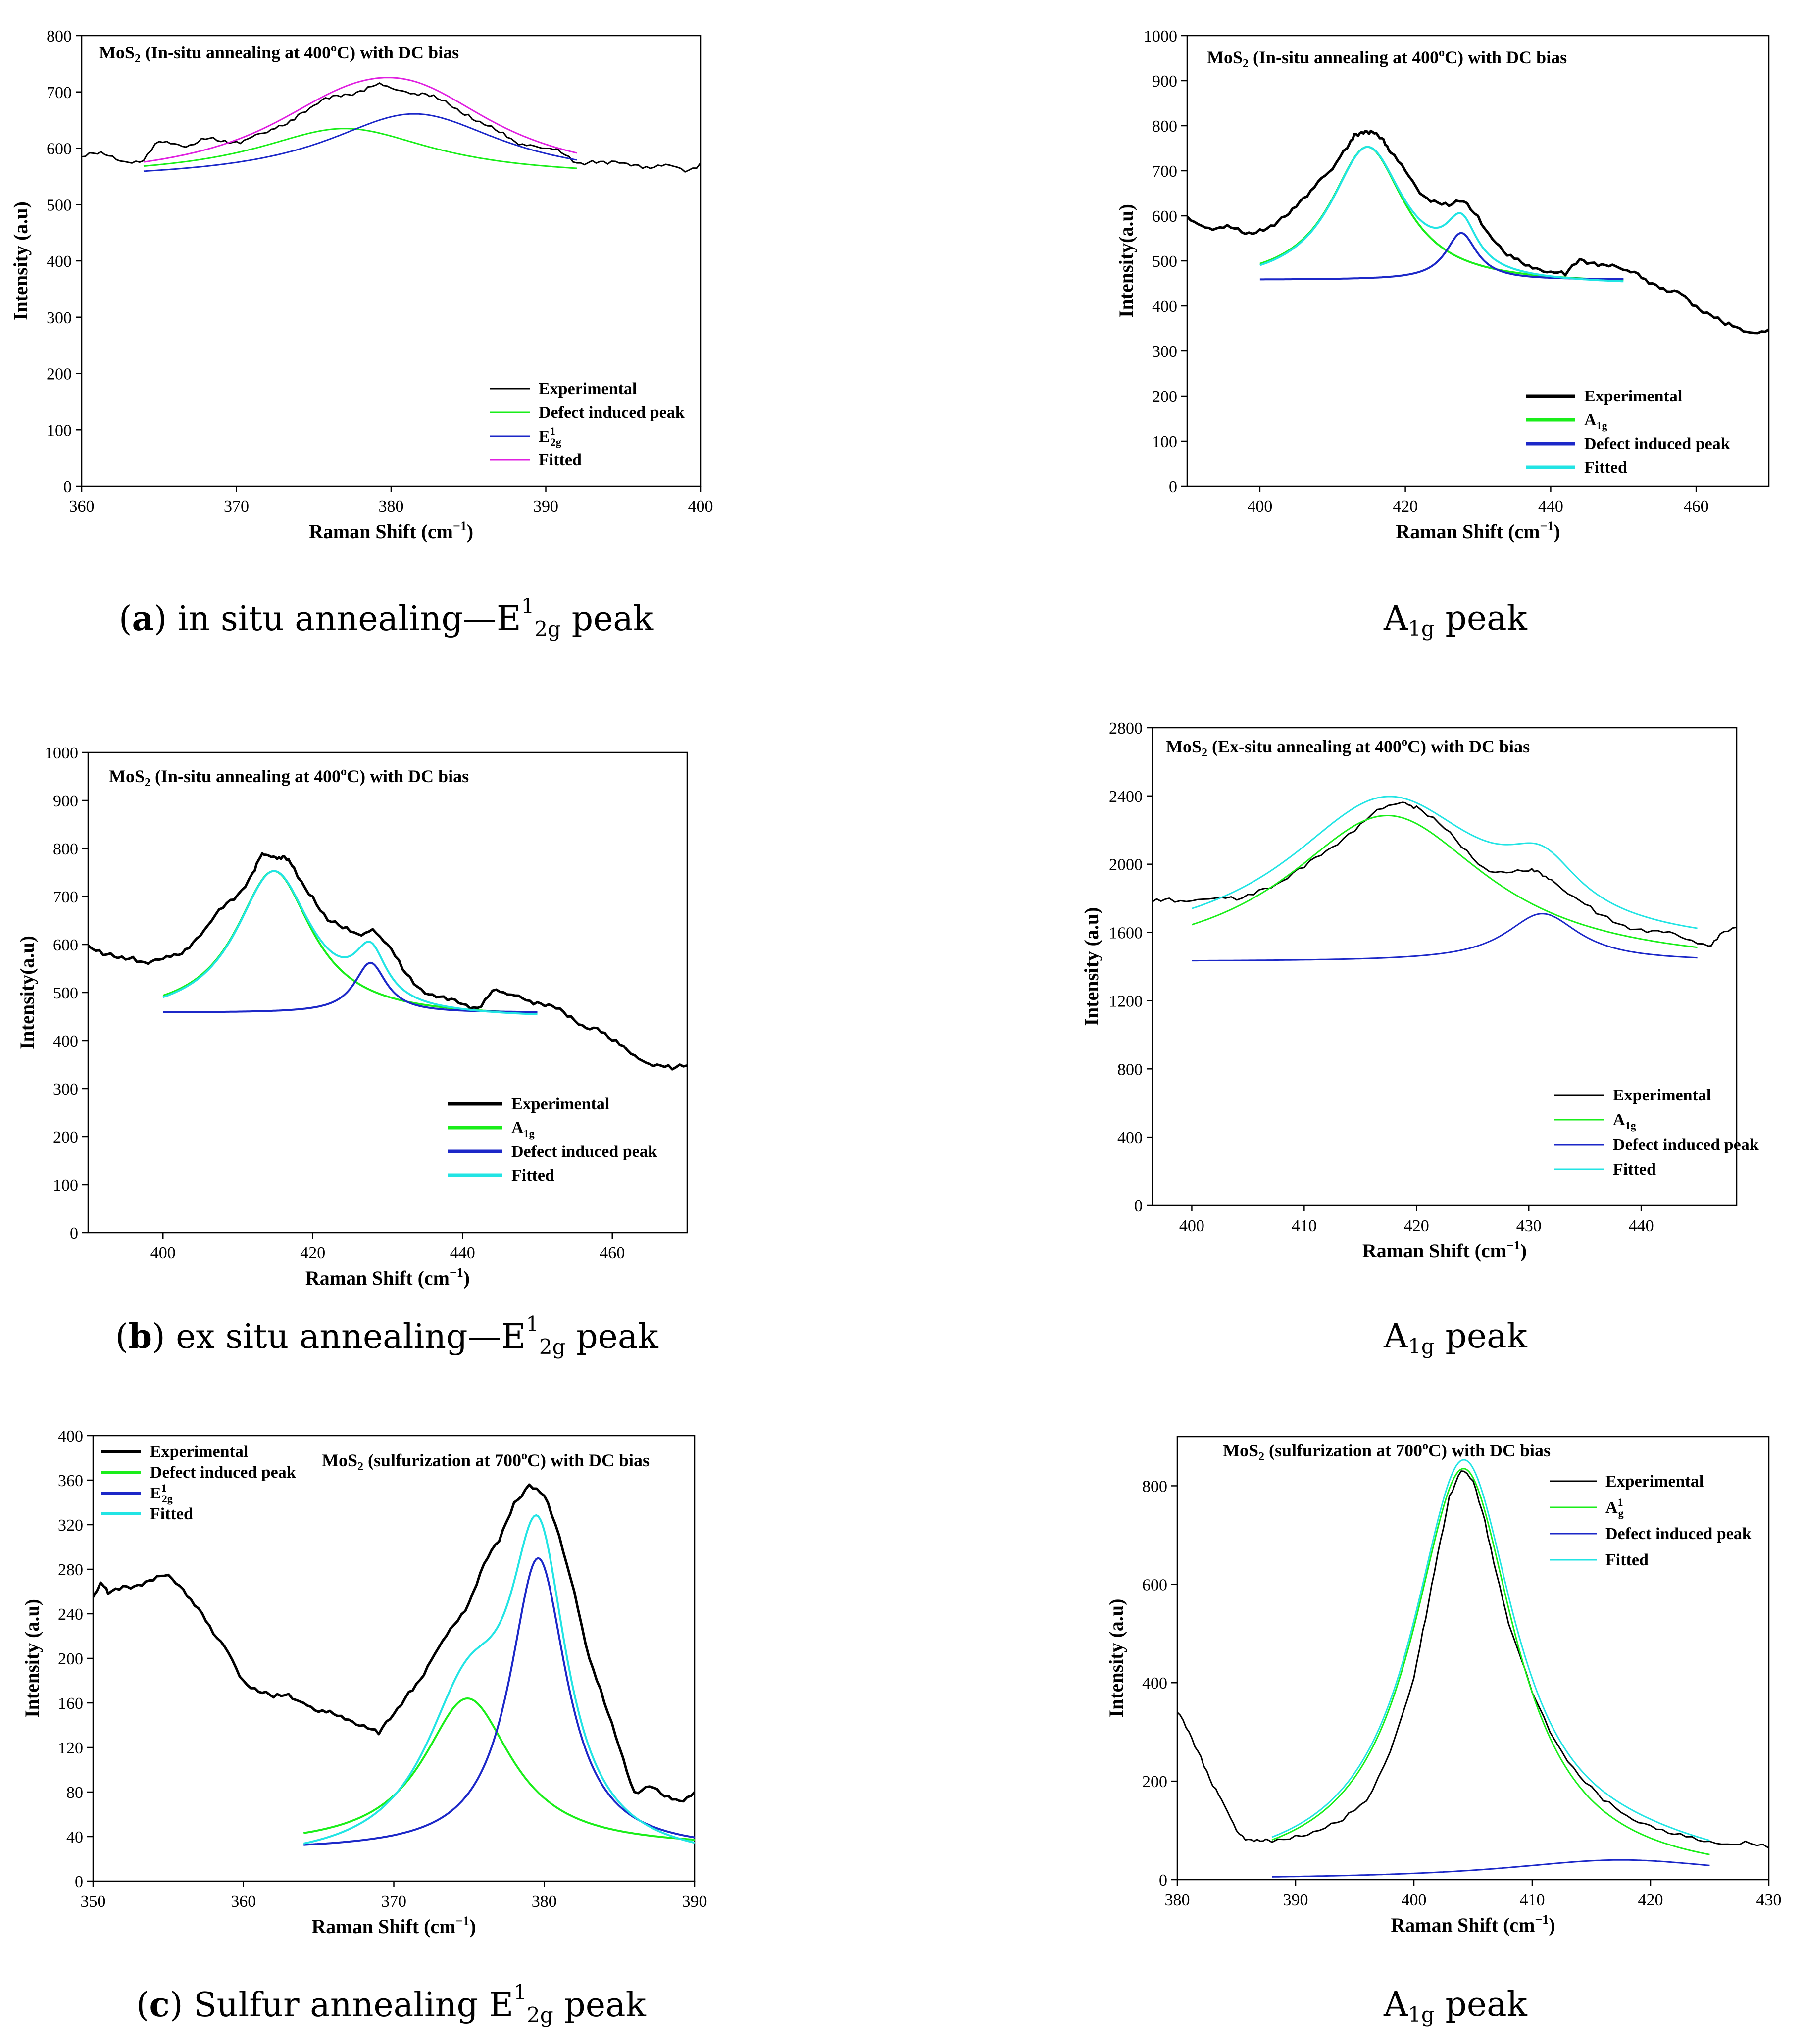 Image resolution: width=1804 pixels, height=2044 pixels. I want to click on y-tick-label: 1600, so click(1126, 933).